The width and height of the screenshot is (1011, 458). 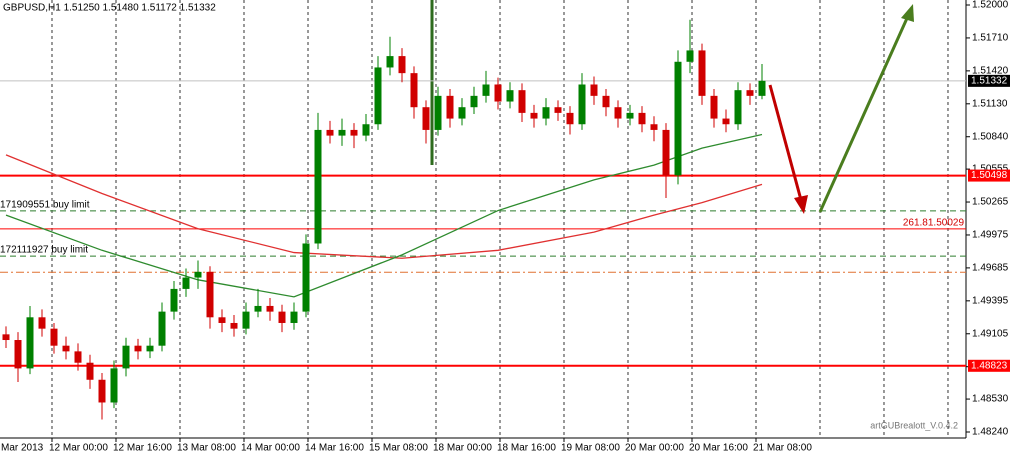 I want to click on x-tick-label: 14 Mar 00:00, so click(x=270, y=448).